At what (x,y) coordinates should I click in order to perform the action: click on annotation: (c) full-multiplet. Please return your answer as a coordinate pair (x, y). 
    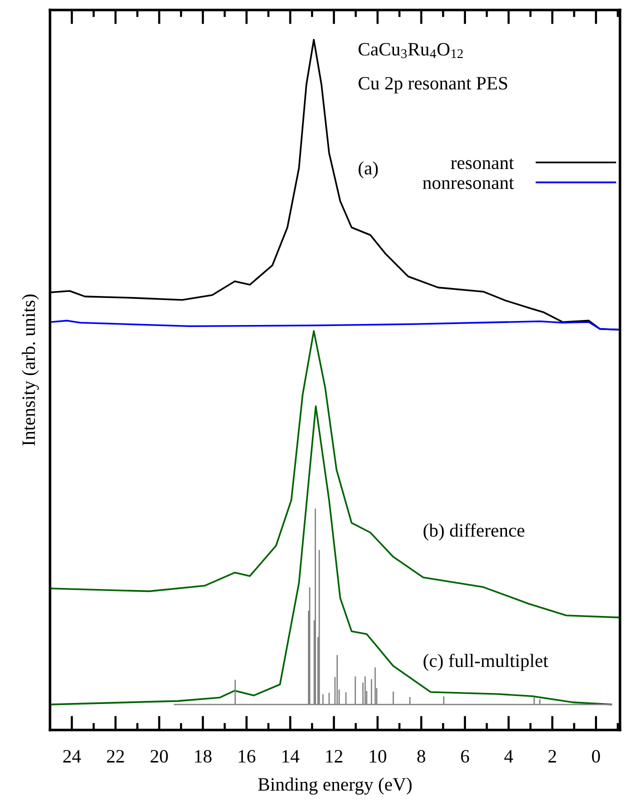
    Looking at the image, I should click on (486, 662).